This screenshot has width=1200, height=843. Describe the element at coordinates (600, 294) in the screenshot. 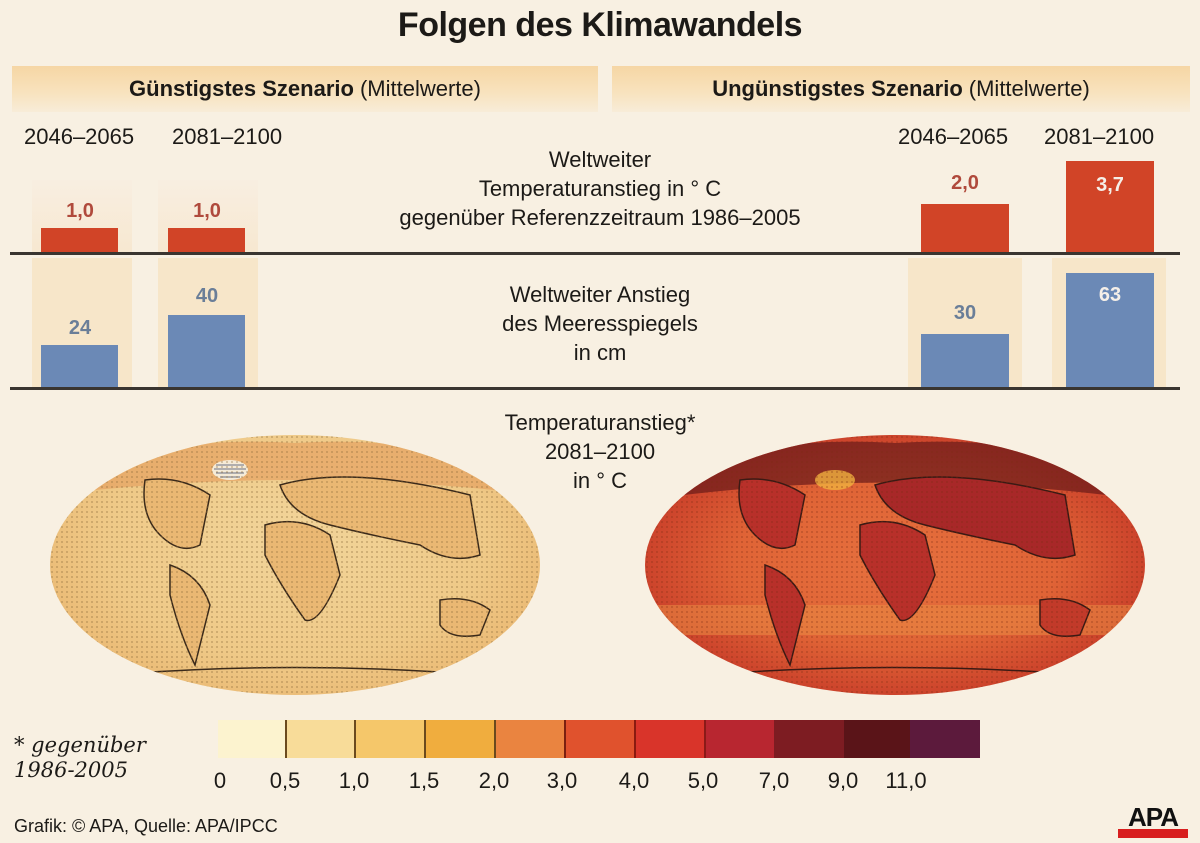

I see `label-line: Weltweiter Anstieg` at that location.